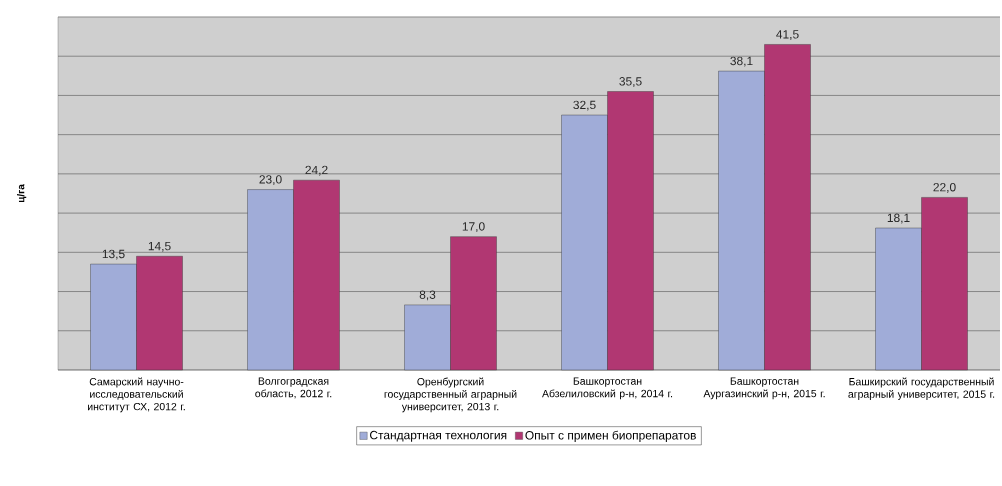  I want to click on data-label: 32,5, so click(584, 105).